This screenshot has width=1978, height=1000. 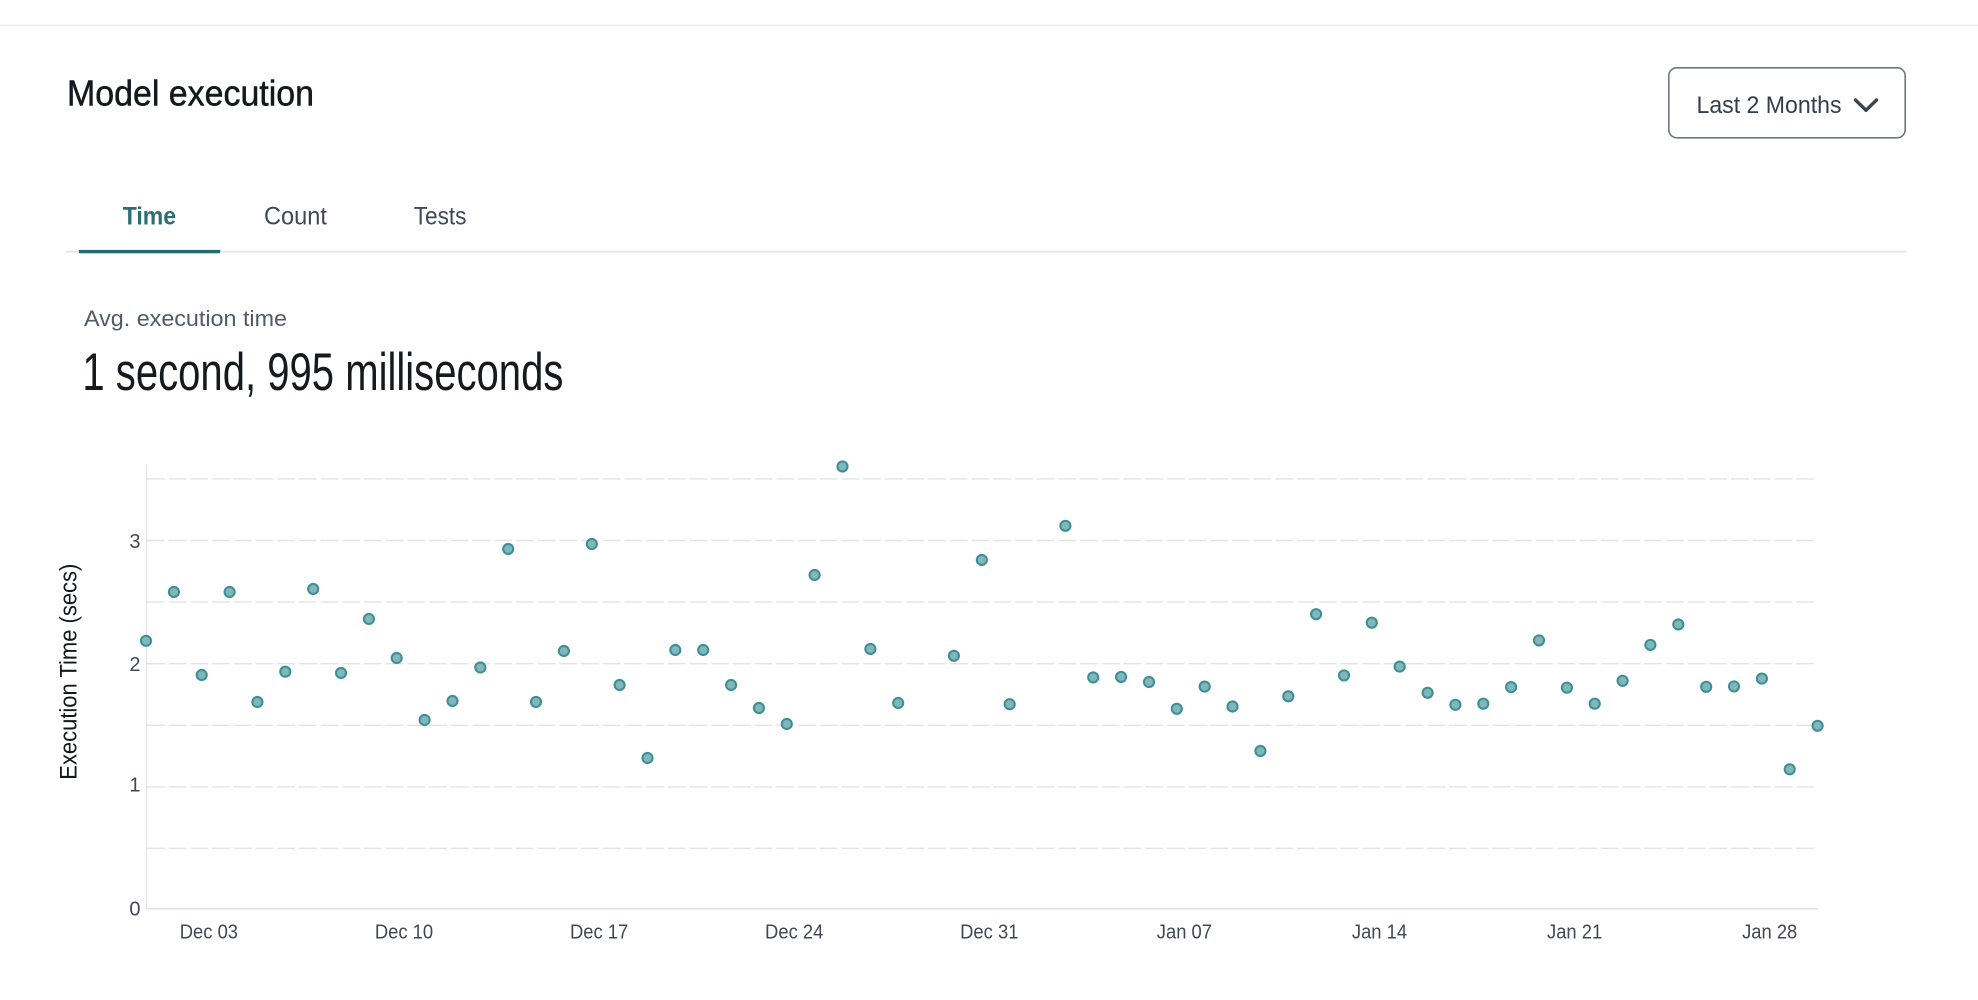 What do you see at coordinates (989, 933) in the screenshot?
I see `svg-text: Dec 31` at bounding box center [989, 933].